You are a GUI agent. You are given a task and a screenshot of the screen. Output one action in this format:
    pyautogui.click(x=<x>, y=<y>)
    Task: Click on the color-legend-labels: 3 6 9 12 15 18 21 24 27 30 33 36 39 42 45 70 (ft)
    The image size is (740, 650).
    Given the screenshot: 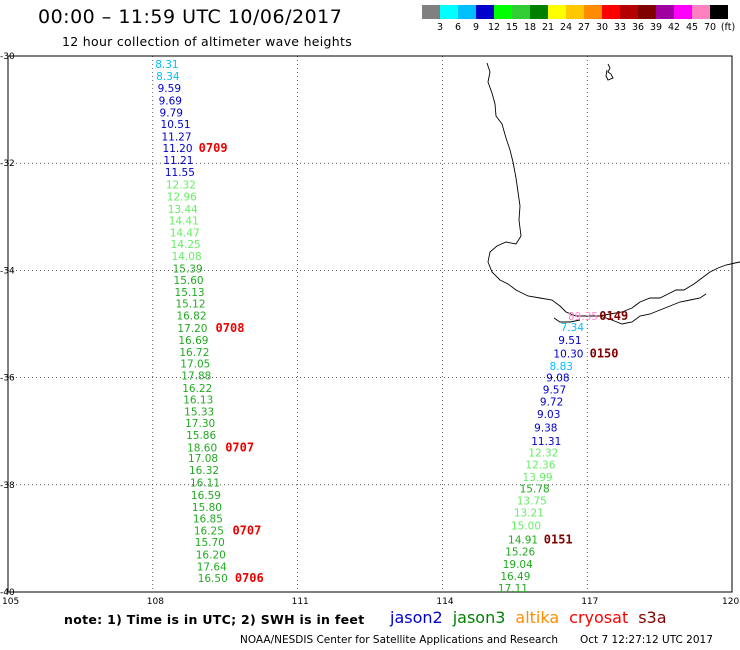 What is the action you would take?
    pyautogui.click(x=581, y=28)
    